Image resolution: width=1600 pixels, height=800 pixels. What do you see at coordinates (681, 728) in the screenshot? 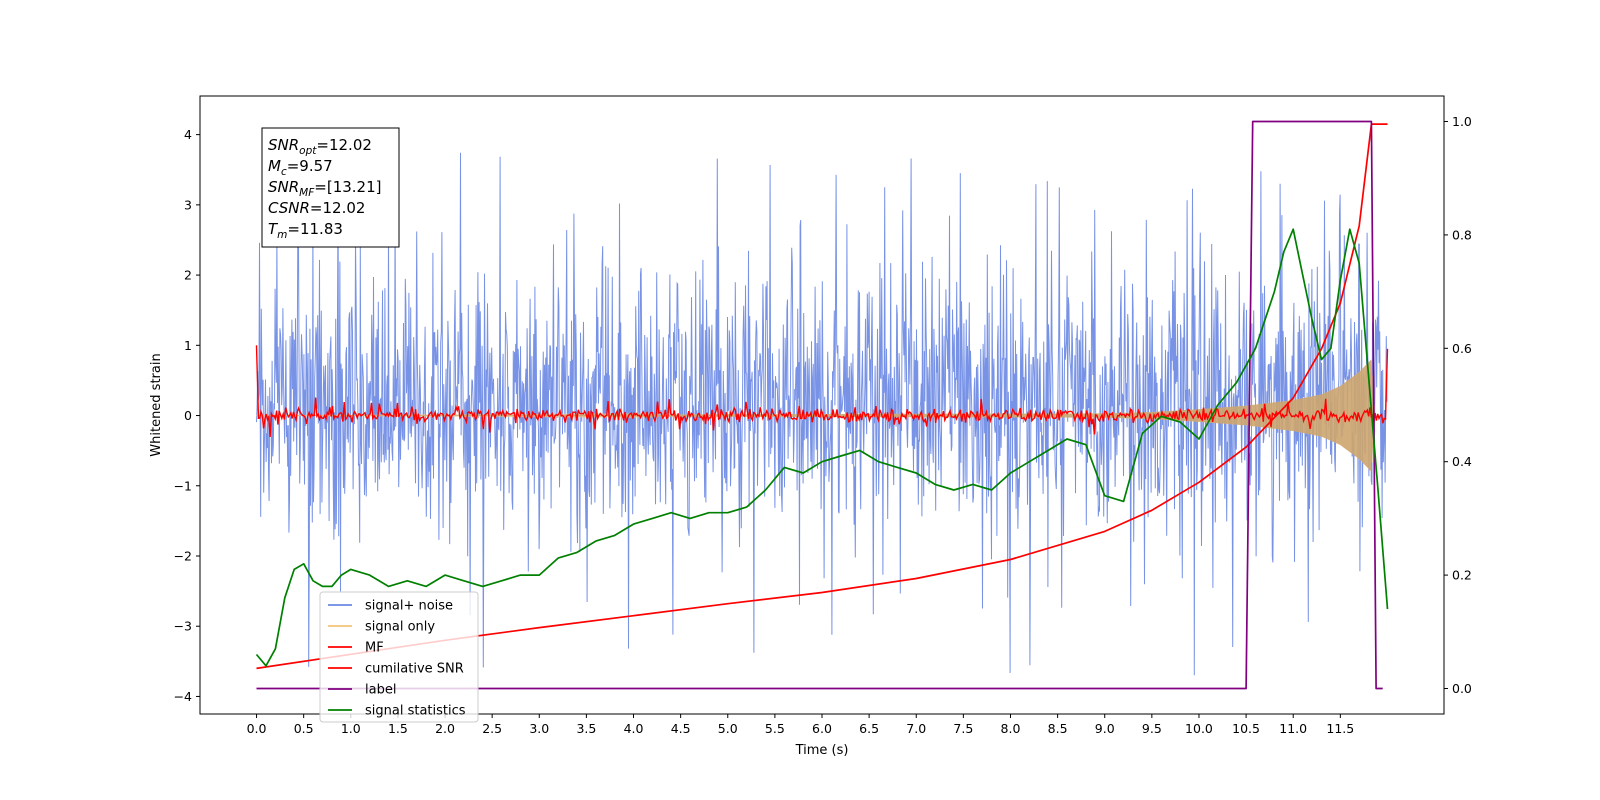
I see `x-tick-label: 4.5` at bounding box center [681, 728].